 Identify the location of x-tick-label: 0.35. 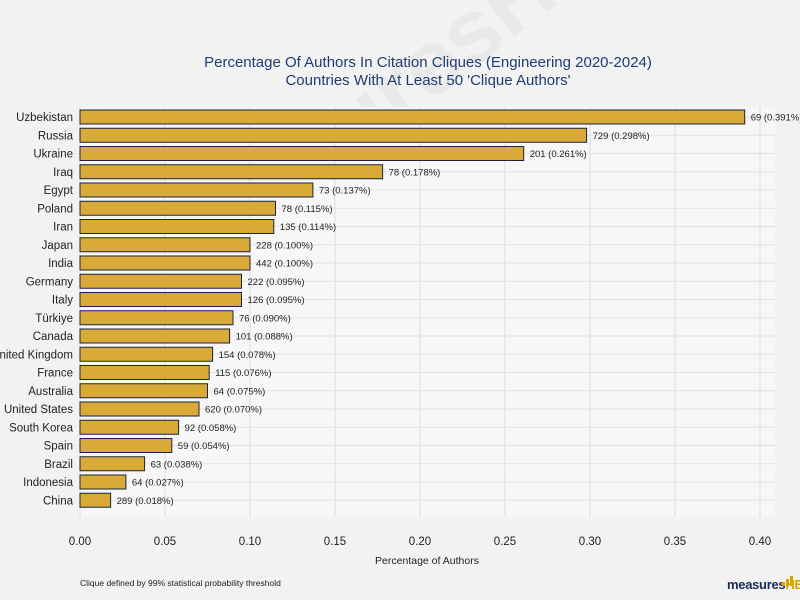
(675, 542).